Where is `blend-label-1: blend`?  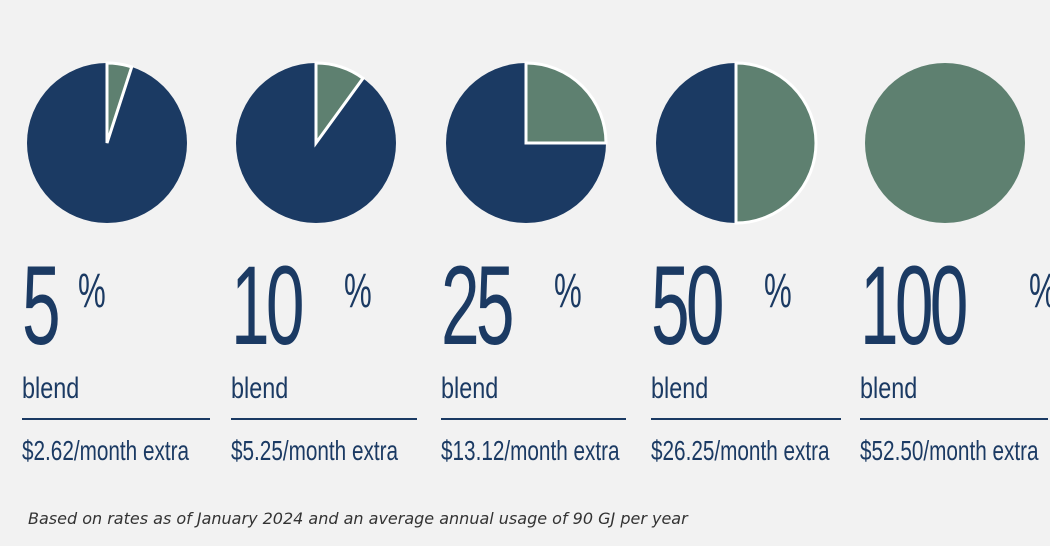
blend-label-1: blend is located at coordinates (51, 388).